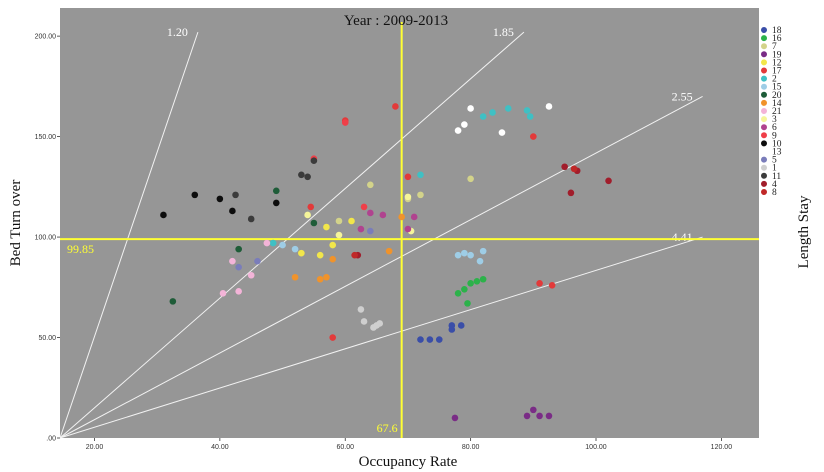 The width and height of the screenshot is (824, 472). Describe the element at coordinates (80, 249) in the screenshot. I see `turnover-reference-label: 99.85` at that location.